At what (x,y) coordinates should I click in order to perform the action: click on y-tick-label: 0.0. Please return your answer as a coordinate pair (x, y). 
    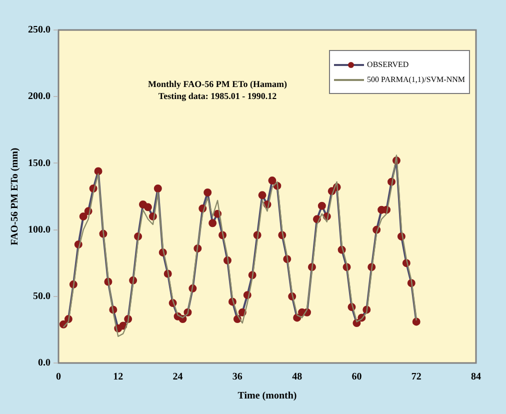
    Looking at the image, I should click on (44, 363).